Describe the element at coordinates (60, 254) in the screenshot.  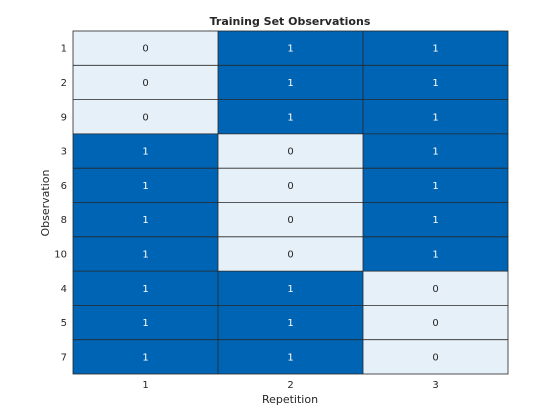
I see `y-tick-label: 10` at that location.